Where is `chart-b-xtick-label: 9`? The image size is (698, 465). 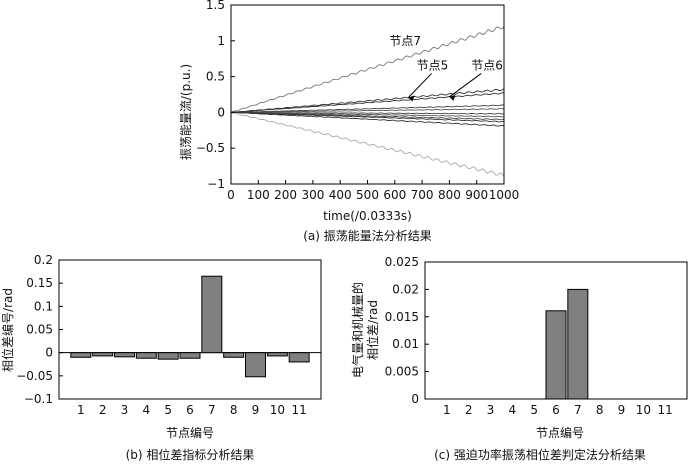
chart-b-xtick-label: 9 is located at coordinates (256, 410).